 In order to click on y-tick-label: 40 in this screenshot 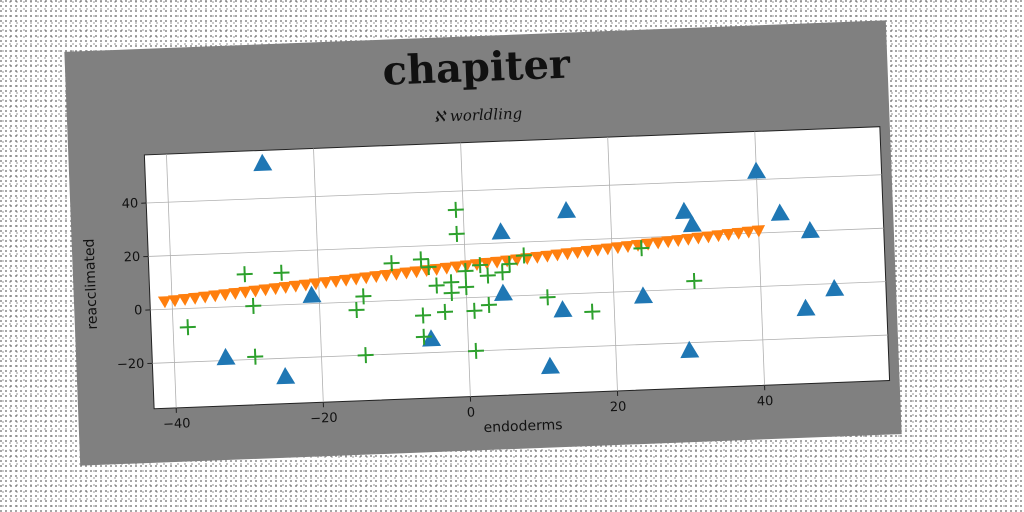, I will do `click(129, 204)`.